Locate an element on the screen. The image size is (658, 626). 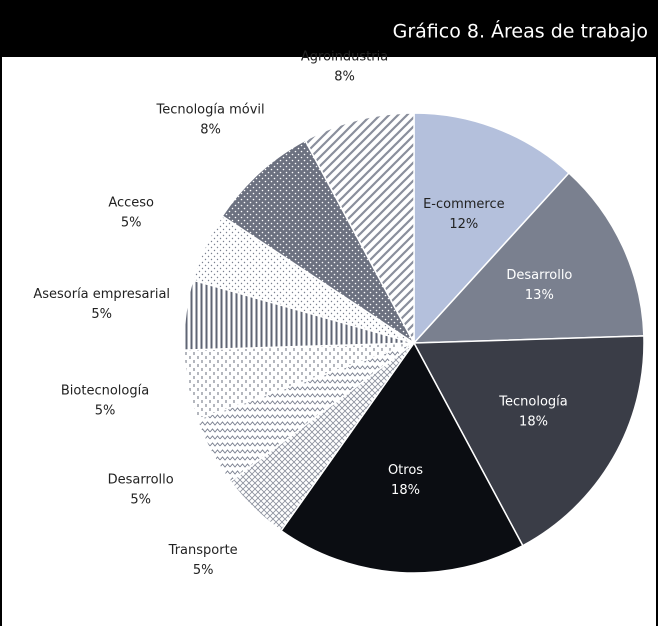
chart-title: Gráfico 8. Áreas de trabajo is located at coordinates (520, 31).